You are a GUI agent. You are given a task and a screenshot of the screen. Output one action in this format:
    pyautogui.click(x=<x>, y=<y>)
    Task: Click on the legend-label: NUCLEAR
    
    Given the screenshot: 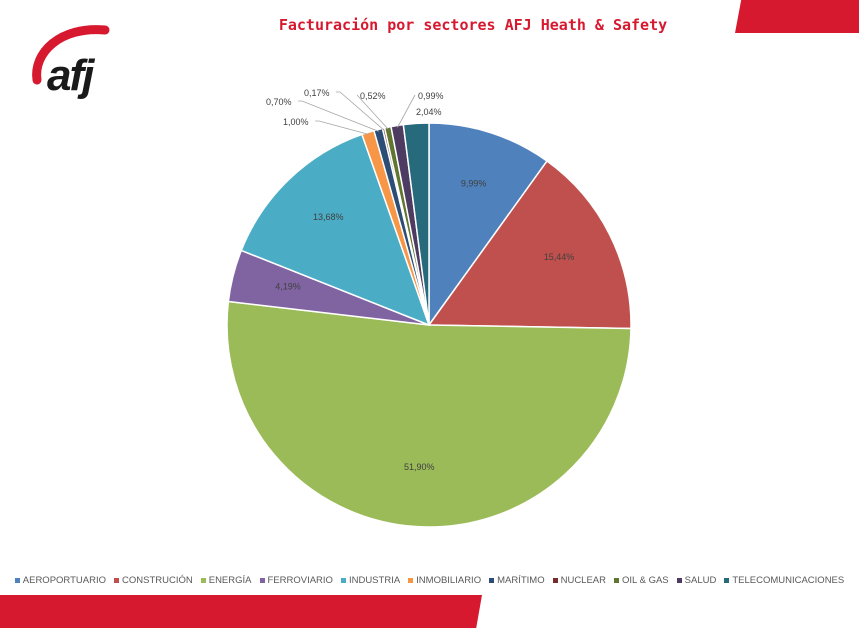 What is the action you would take?
    pyautogui.click(x=583, y=580)
    